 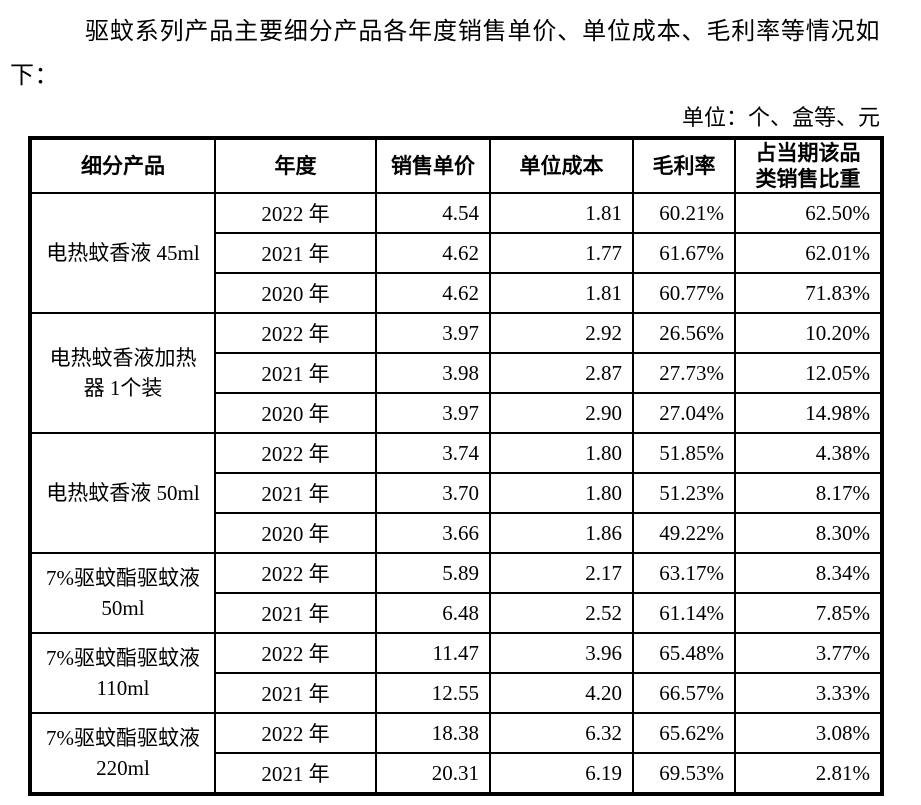 I want to click on cost-cell: 4.20, so click(x=561, y=693).